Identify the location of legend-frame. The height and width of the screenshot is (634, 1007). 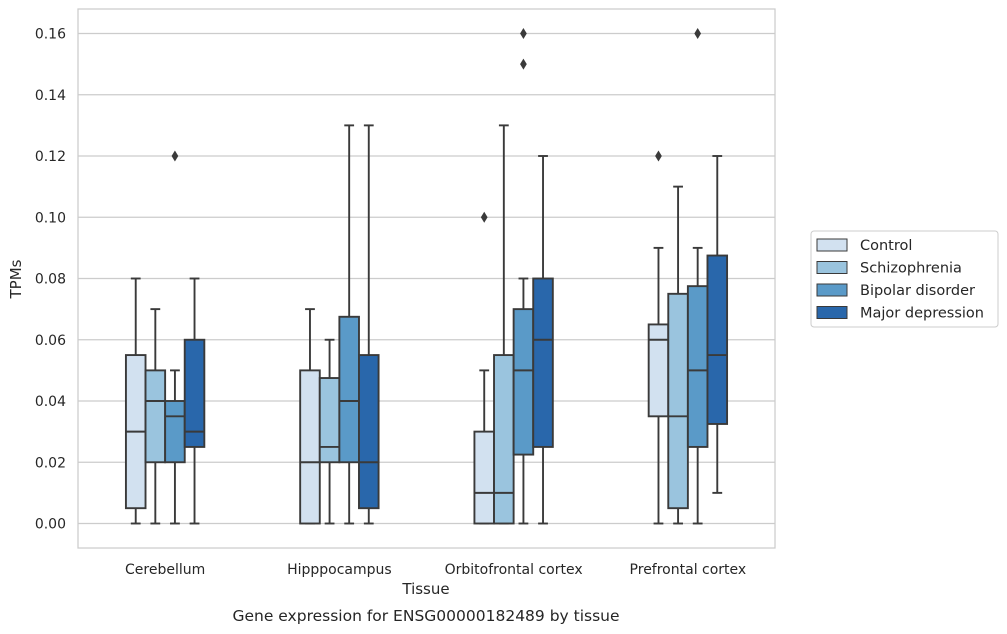
(904, 279).